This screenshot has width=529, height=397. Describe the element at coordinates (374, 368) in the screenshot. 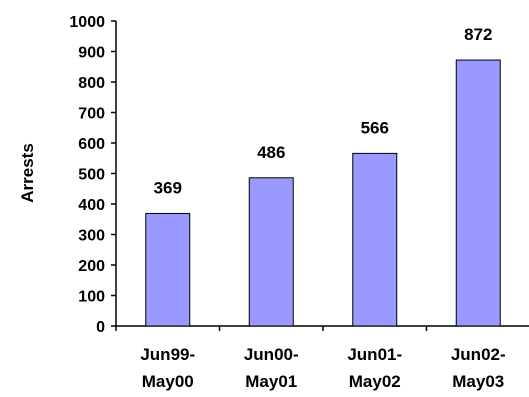

I see `x-tick-label: Jun01-May02` at that location.